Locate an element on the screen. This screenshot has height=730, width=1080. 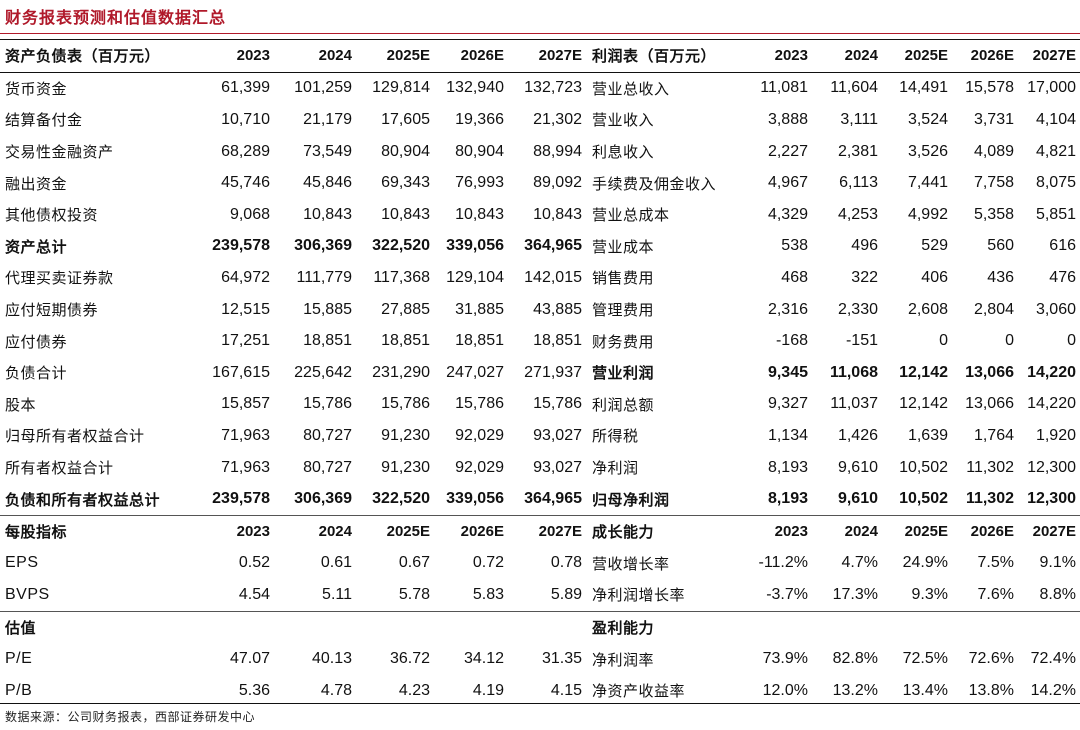
table-cell: 167,615 is located at coordinates (241, 372).